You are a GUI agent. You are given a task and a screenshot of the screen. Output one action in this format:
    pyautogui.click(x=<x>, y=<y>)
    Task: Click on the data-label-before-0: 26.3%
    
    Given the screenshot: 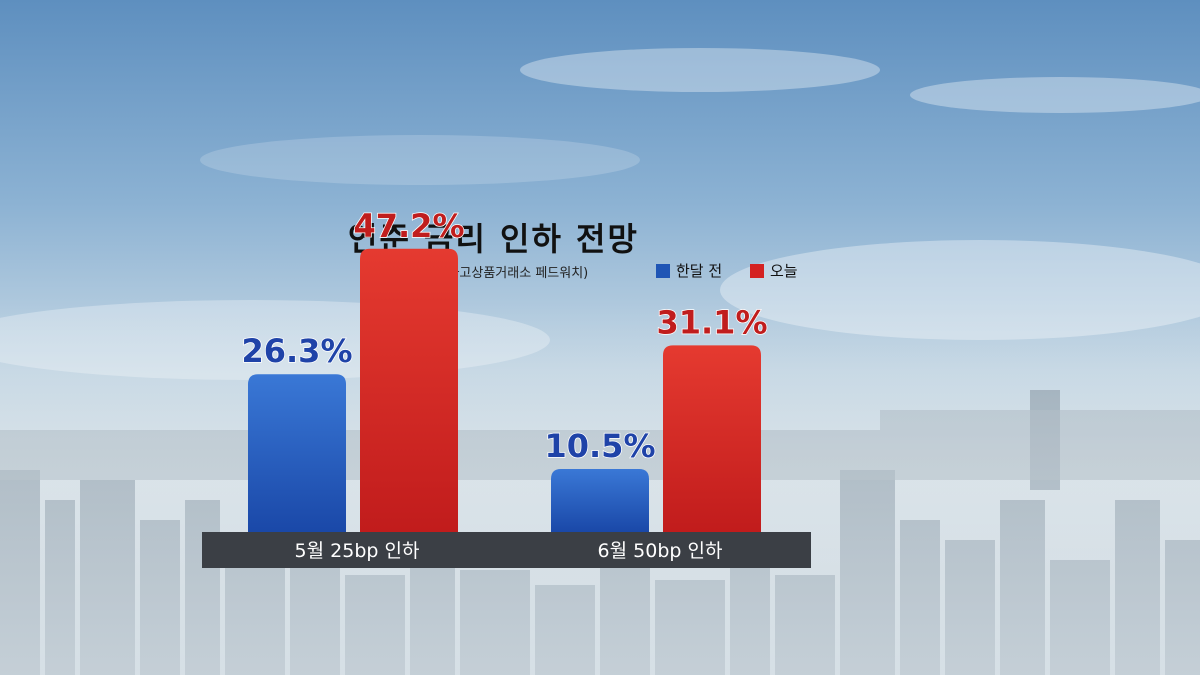 What is the action you would take?
    pyautogui.click(x=296, y=351)
    